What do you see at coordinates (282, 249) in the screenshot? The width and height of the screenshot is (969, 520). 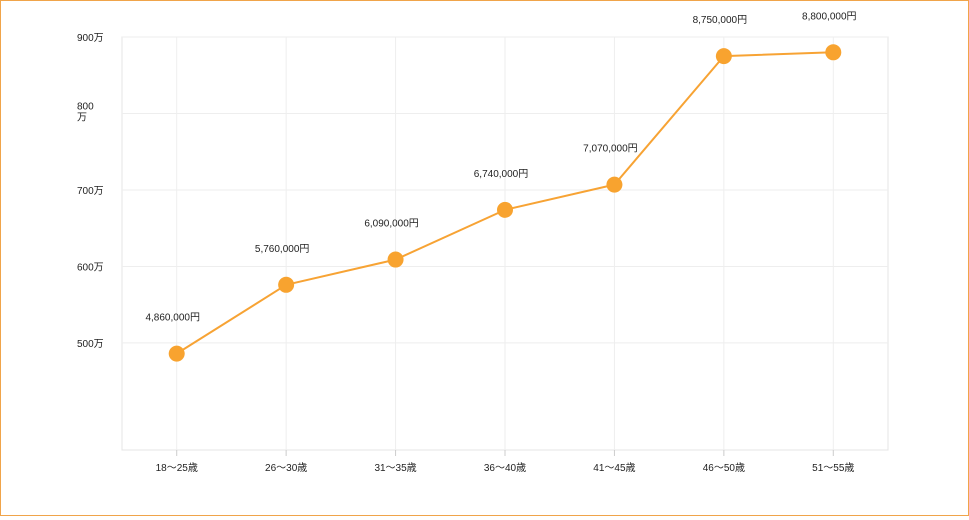 I see `data-label: 5,760,000円` at bounding box center [282, 249].